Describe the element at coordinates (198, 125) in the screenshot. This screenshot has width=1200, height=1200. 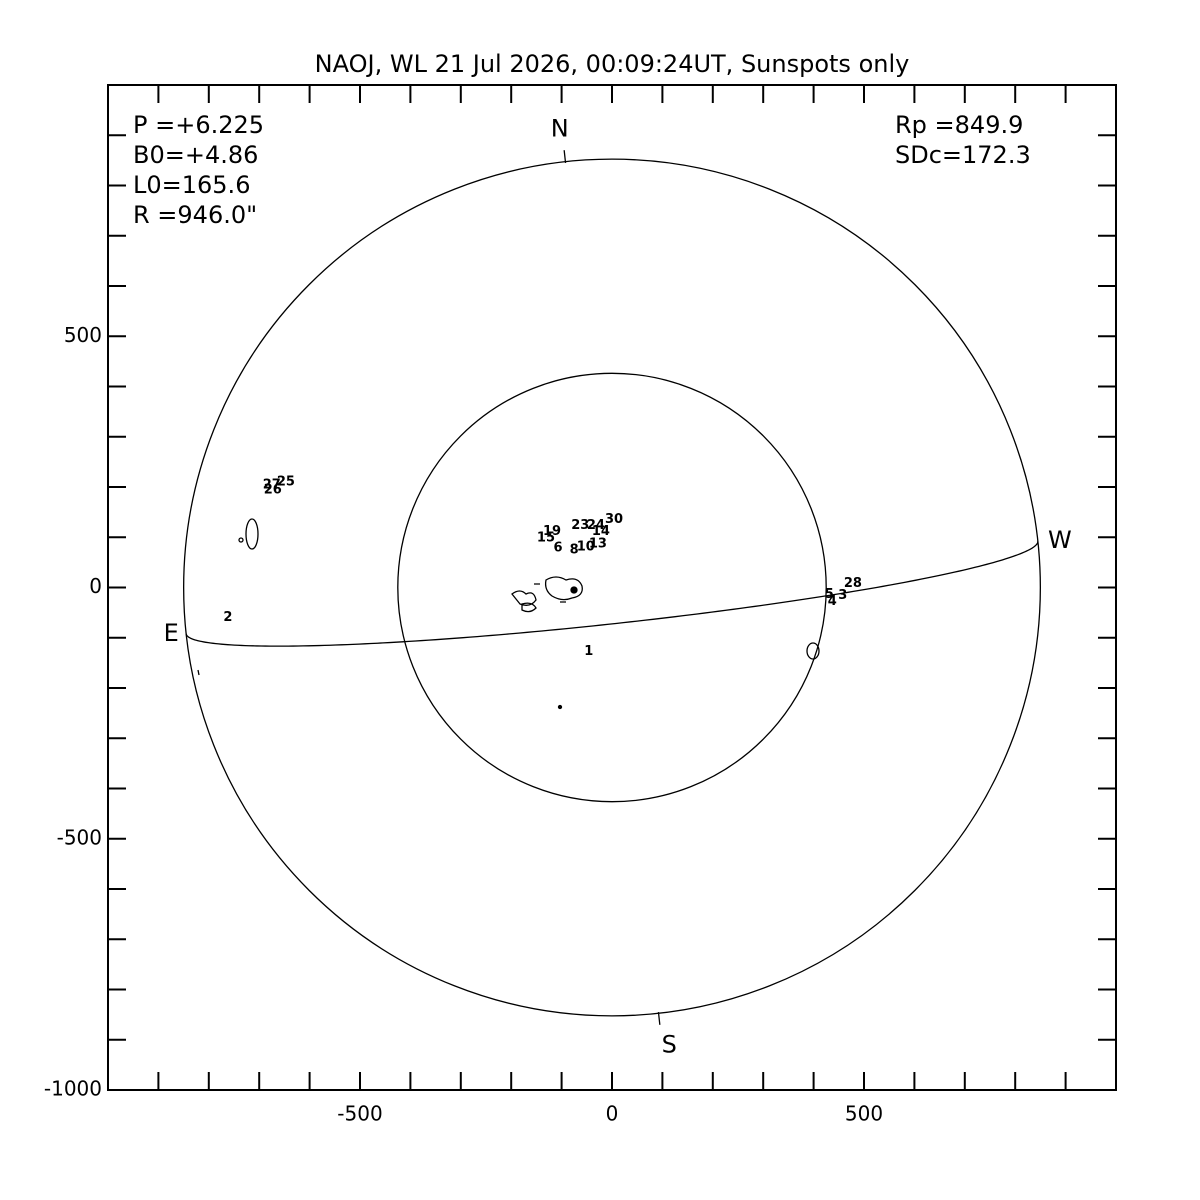
I see `info-text: P =+6.225` at that location.